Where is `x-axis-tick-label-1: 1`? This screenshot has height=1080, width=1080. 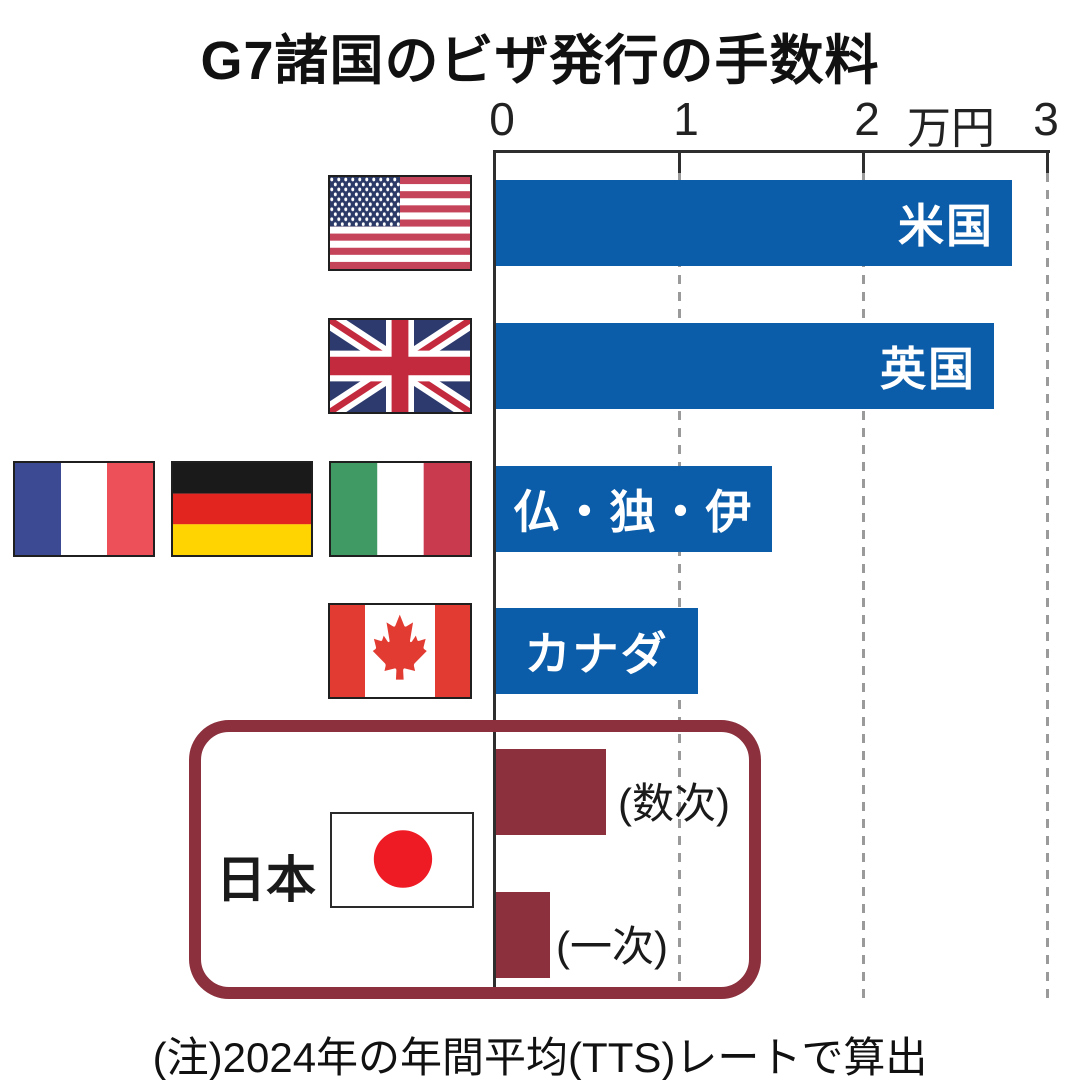 x-axis-tick-label-1: 1 is located at coordinates (686, 119).